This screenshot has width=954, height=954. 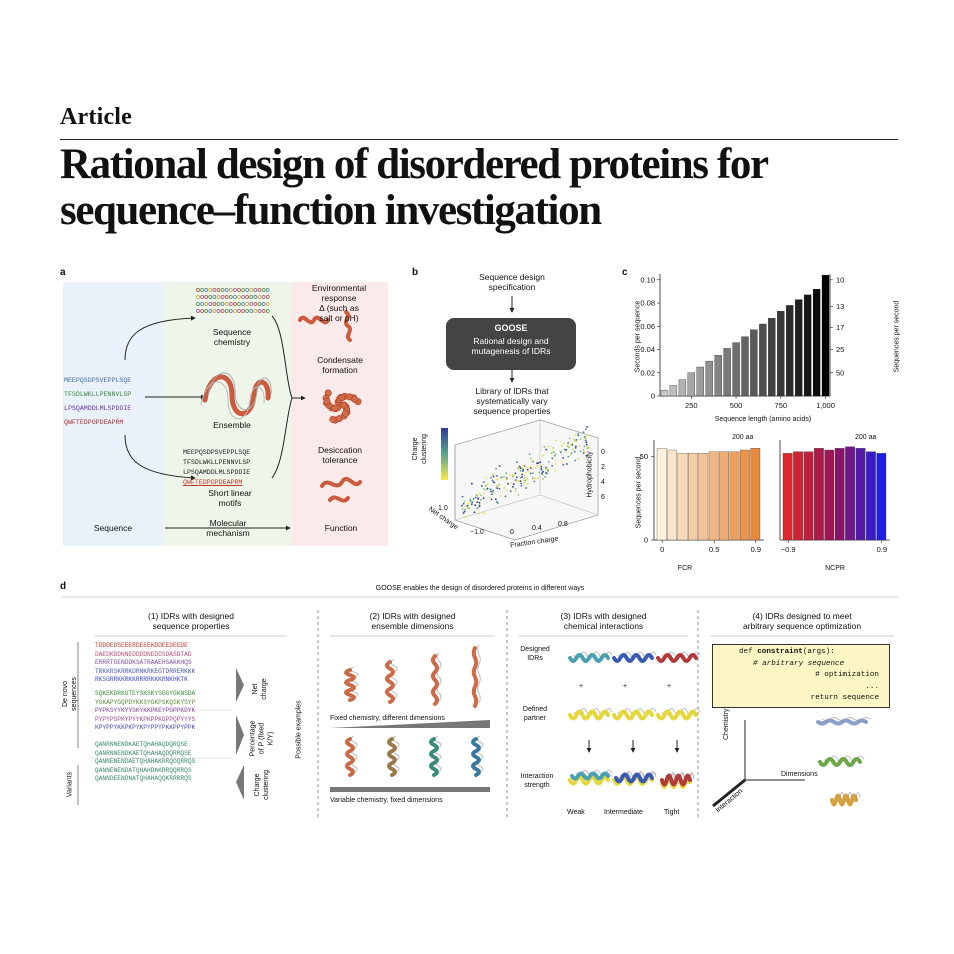 I want to click on sequence-line: TFSDLWKLLPENNVLSP, so click(x=98, y=394).